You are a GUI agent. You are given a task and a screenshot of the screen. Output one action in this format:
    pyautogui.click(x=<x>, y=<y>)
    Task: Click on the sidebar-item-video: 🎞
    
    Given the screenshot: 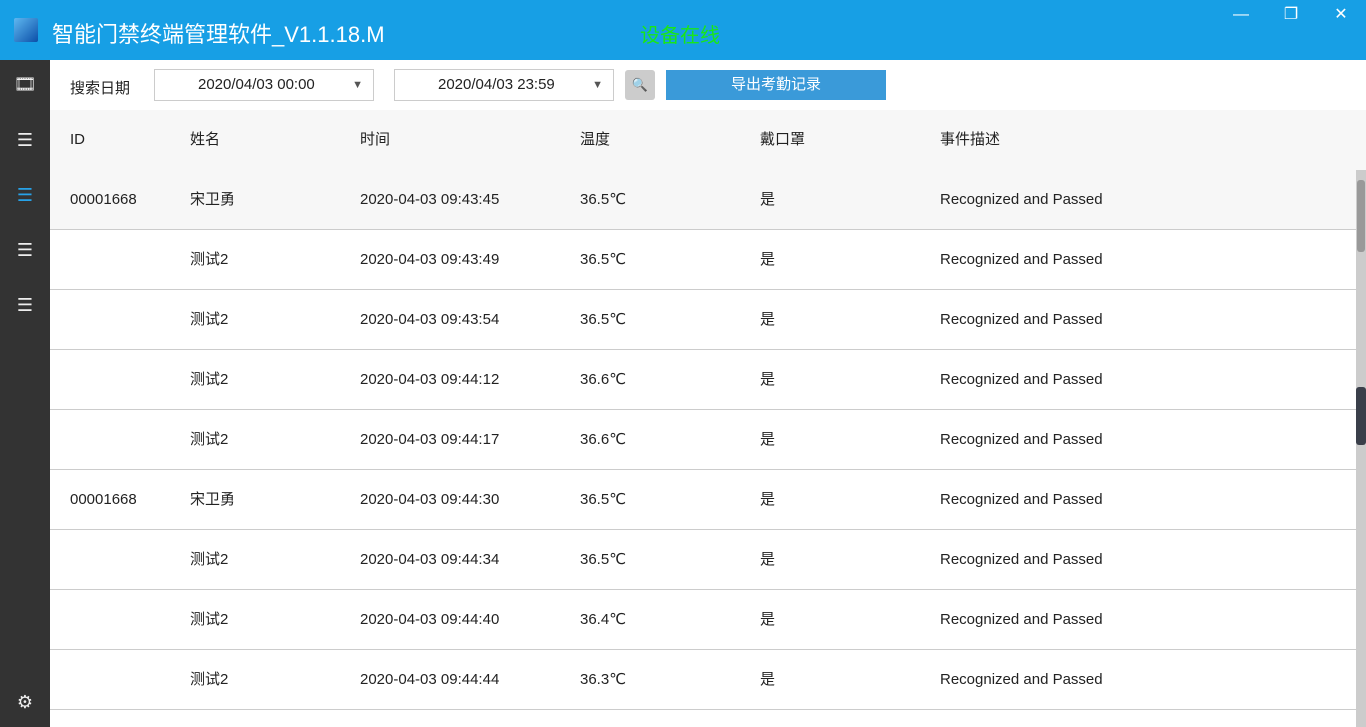 What is the action you would take?
    pyautogui.click(x=25, y=84)
    